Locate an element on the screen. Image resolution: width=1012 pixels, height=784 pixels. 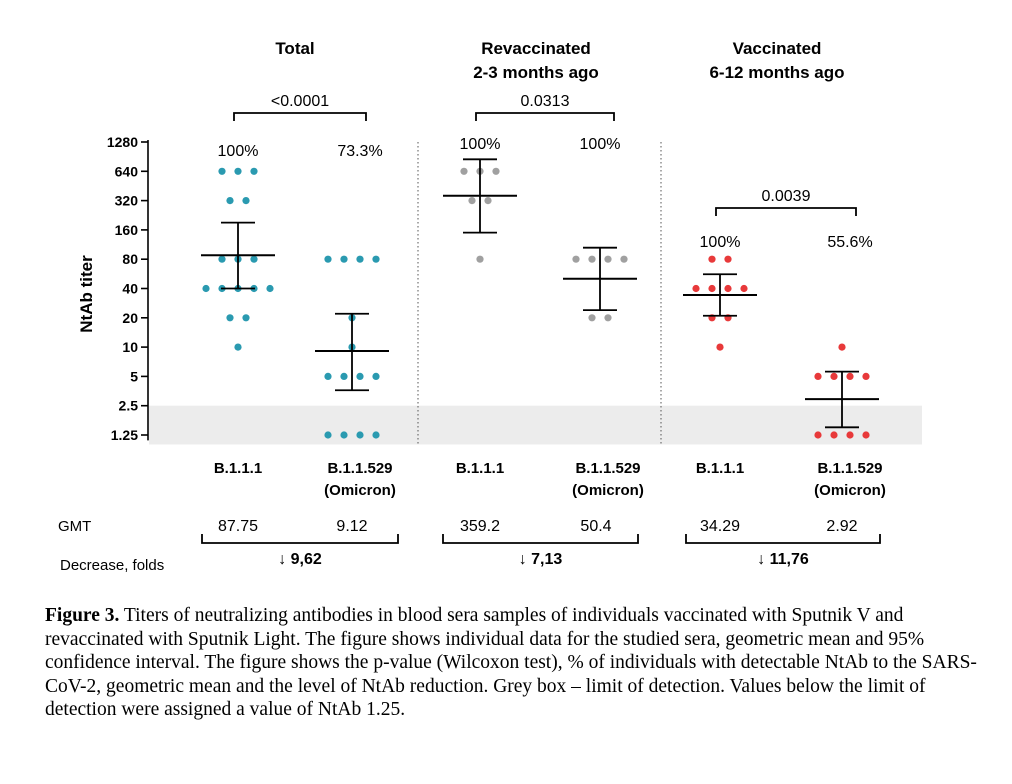
y-tick-label: 20 is located at coordinates (130, 318).